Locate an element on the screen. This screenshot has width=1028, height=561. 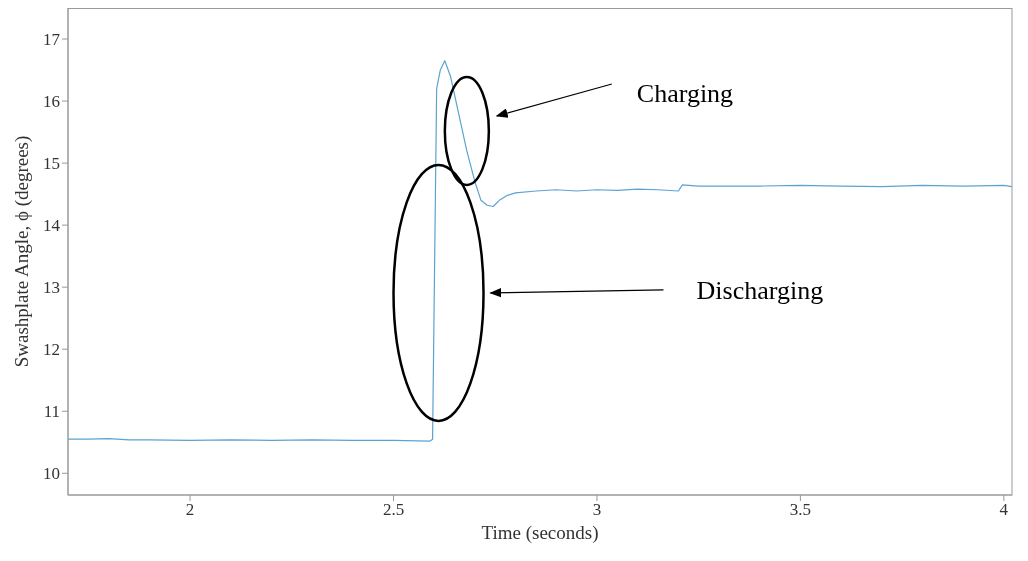
x-tick-label: 4 is located at coordinates (1004, 510).